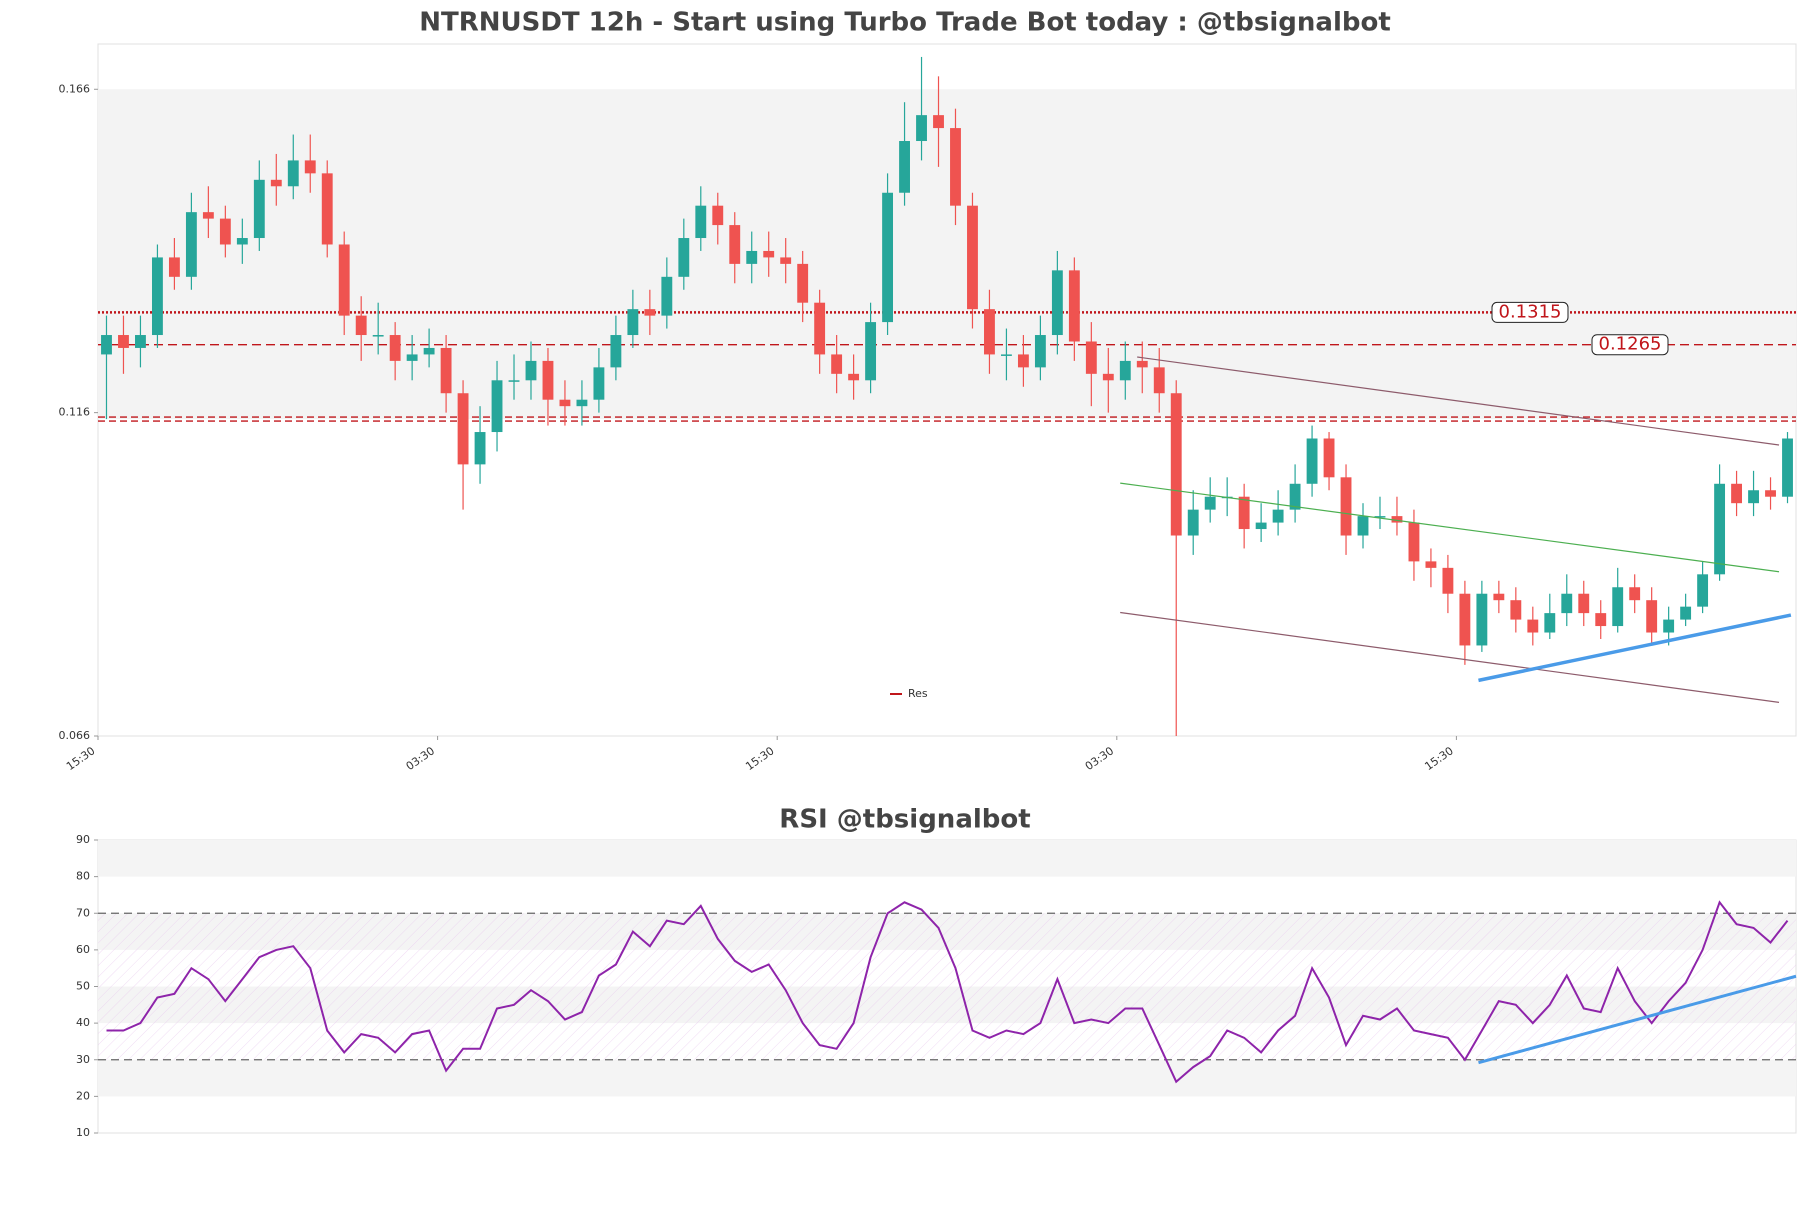 Image resolution: width=1811 pixels, height=1208 pixels. Describe the element at coordinates (420, 758) in the screenshot. I see `x-tick-label: 03:30` at that location.